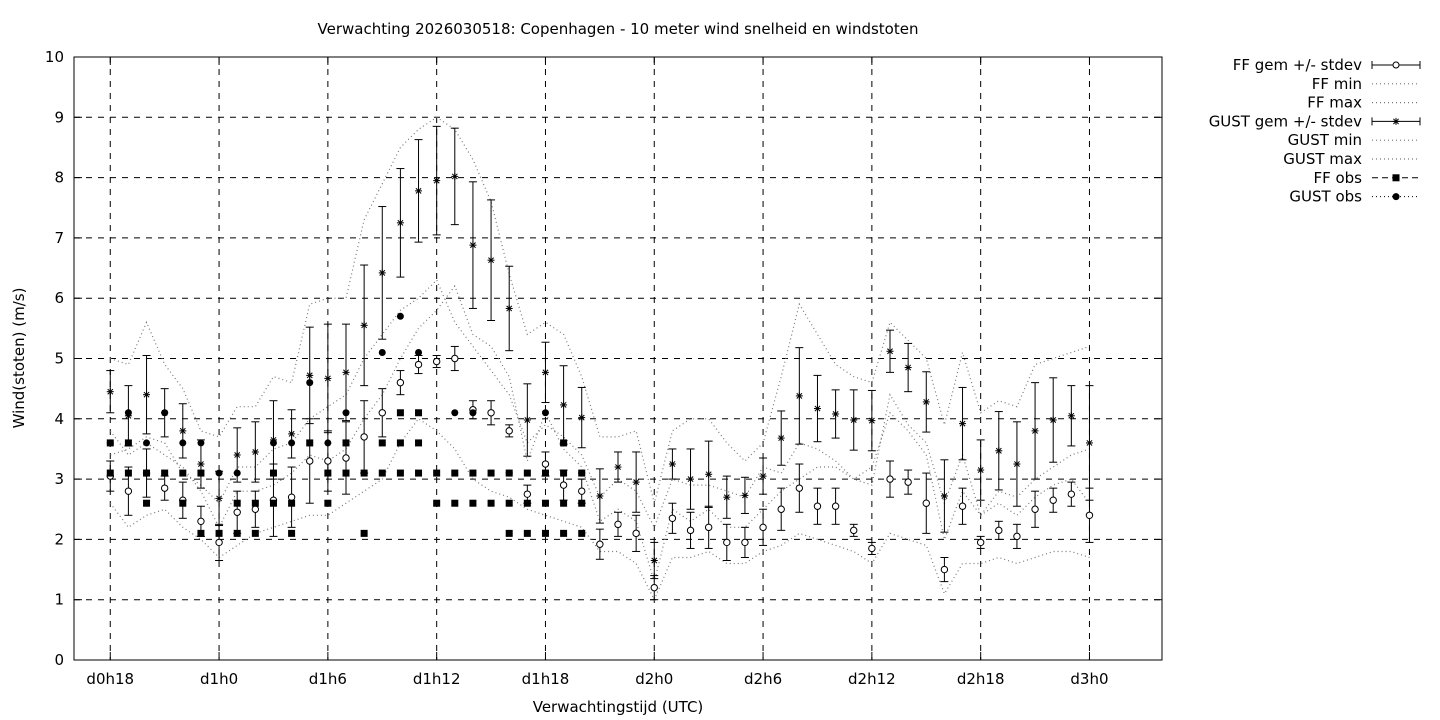 The width and height of the screenshot is (1440, 720). What do you see at coordinates (219, 679) in the screenshot?
I see `x-tick-label: d1h0` at bounding box center [219, 679].